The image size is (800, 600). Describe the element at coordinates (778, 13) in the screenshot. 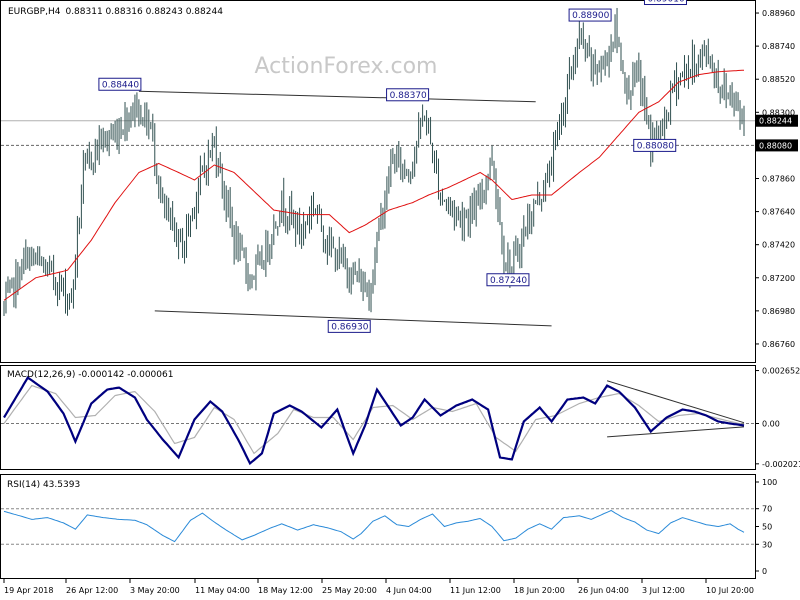

I see `price-y-tick-label: 0.88960` at that location.